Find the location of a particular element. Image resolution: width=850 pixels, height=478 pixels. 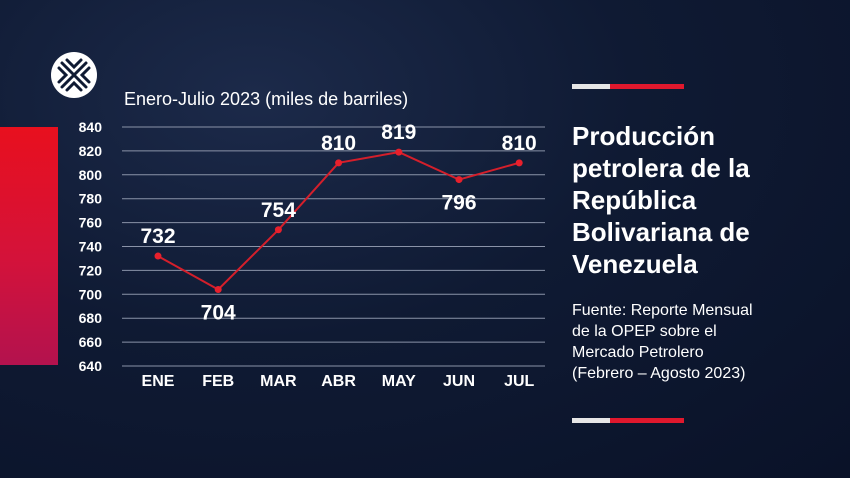

y-tick-label: 840 is located at coordinates (91, 127).